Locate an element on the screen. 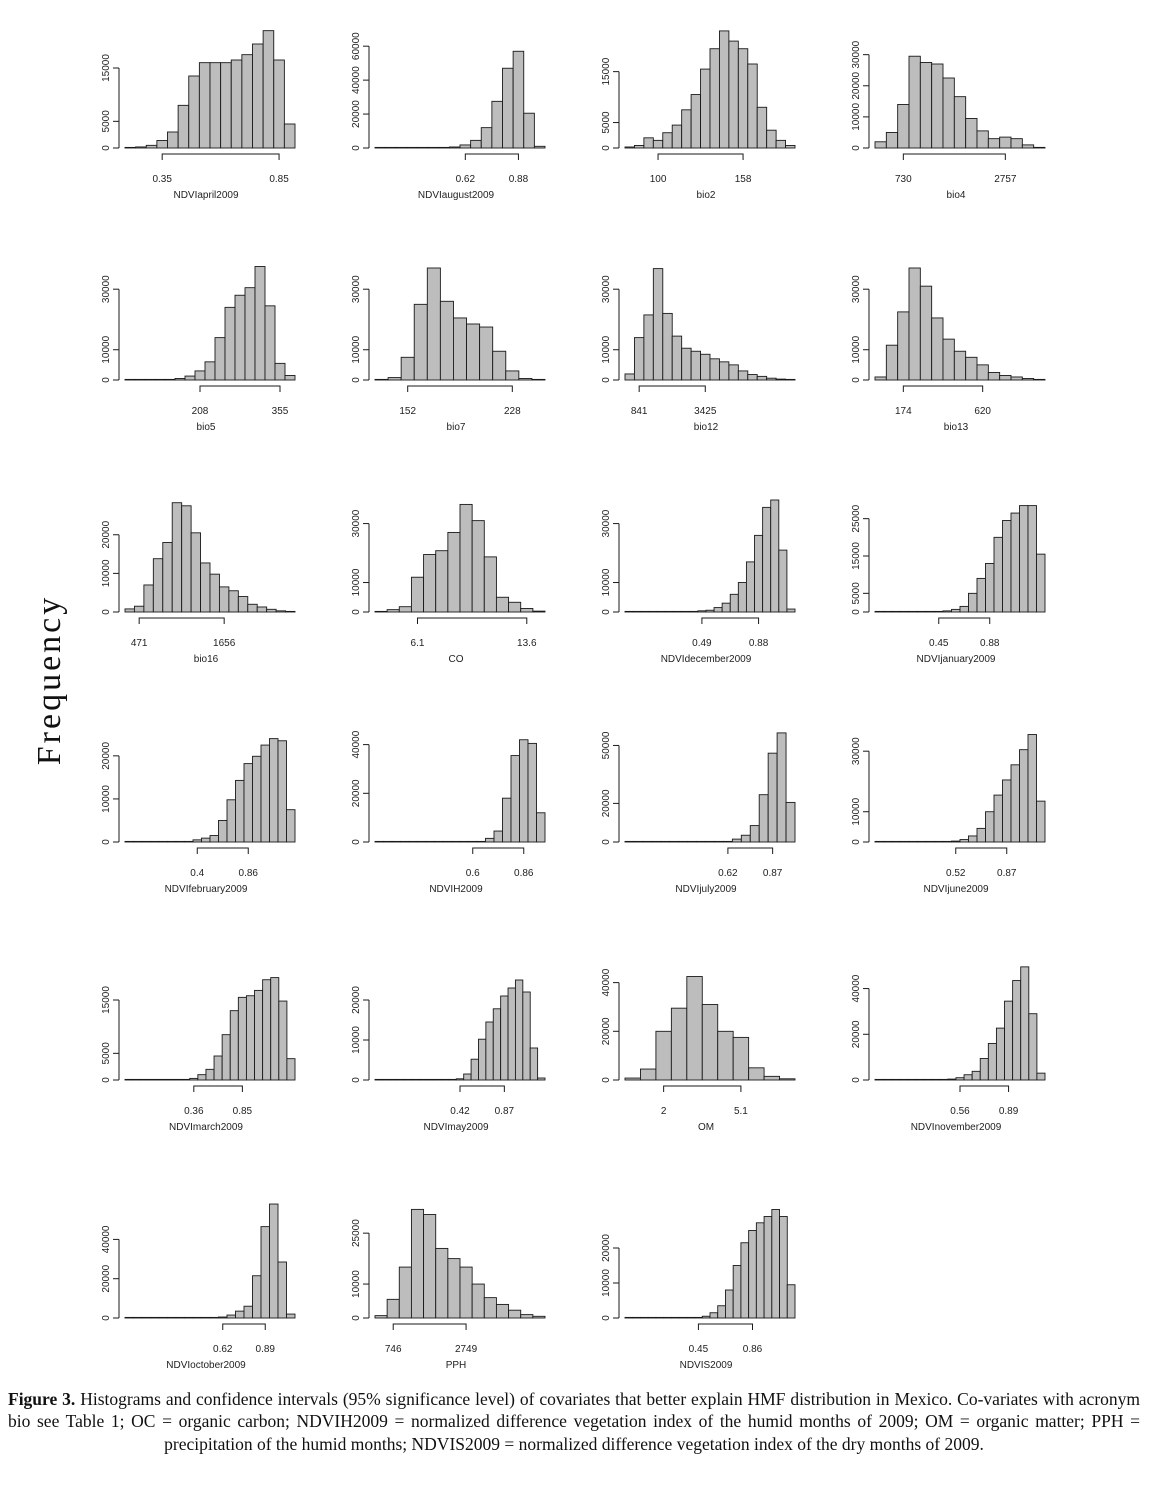 This screenshot has height=1491, width=1152. y-axis-label: Frequency is located at coordinates (50, 680).